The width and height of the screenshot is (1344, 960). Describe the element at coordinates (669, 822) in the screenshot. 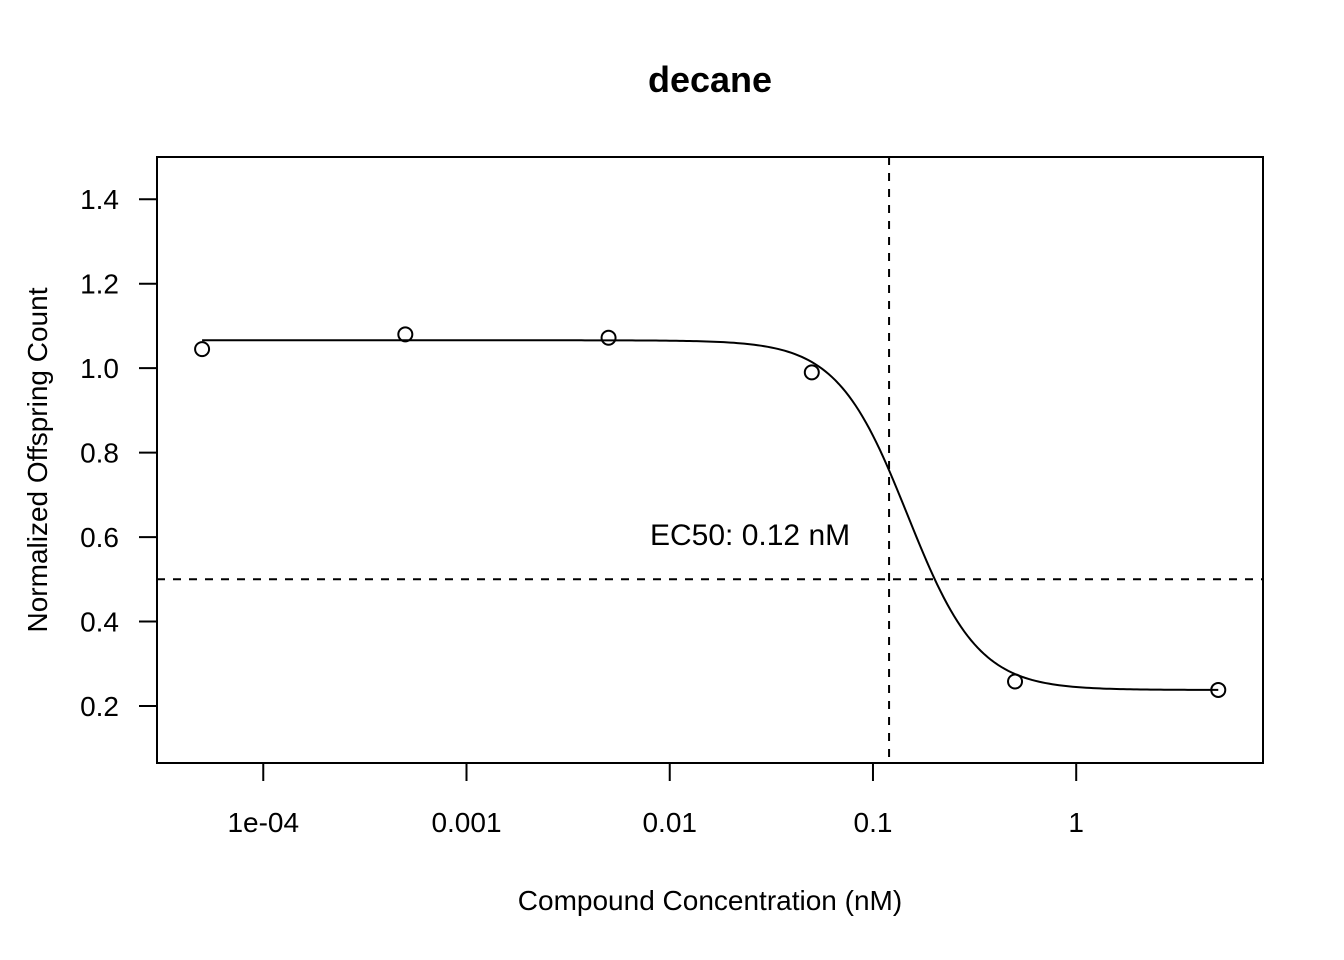

I see `x-tick-label: 0.01` at that location.